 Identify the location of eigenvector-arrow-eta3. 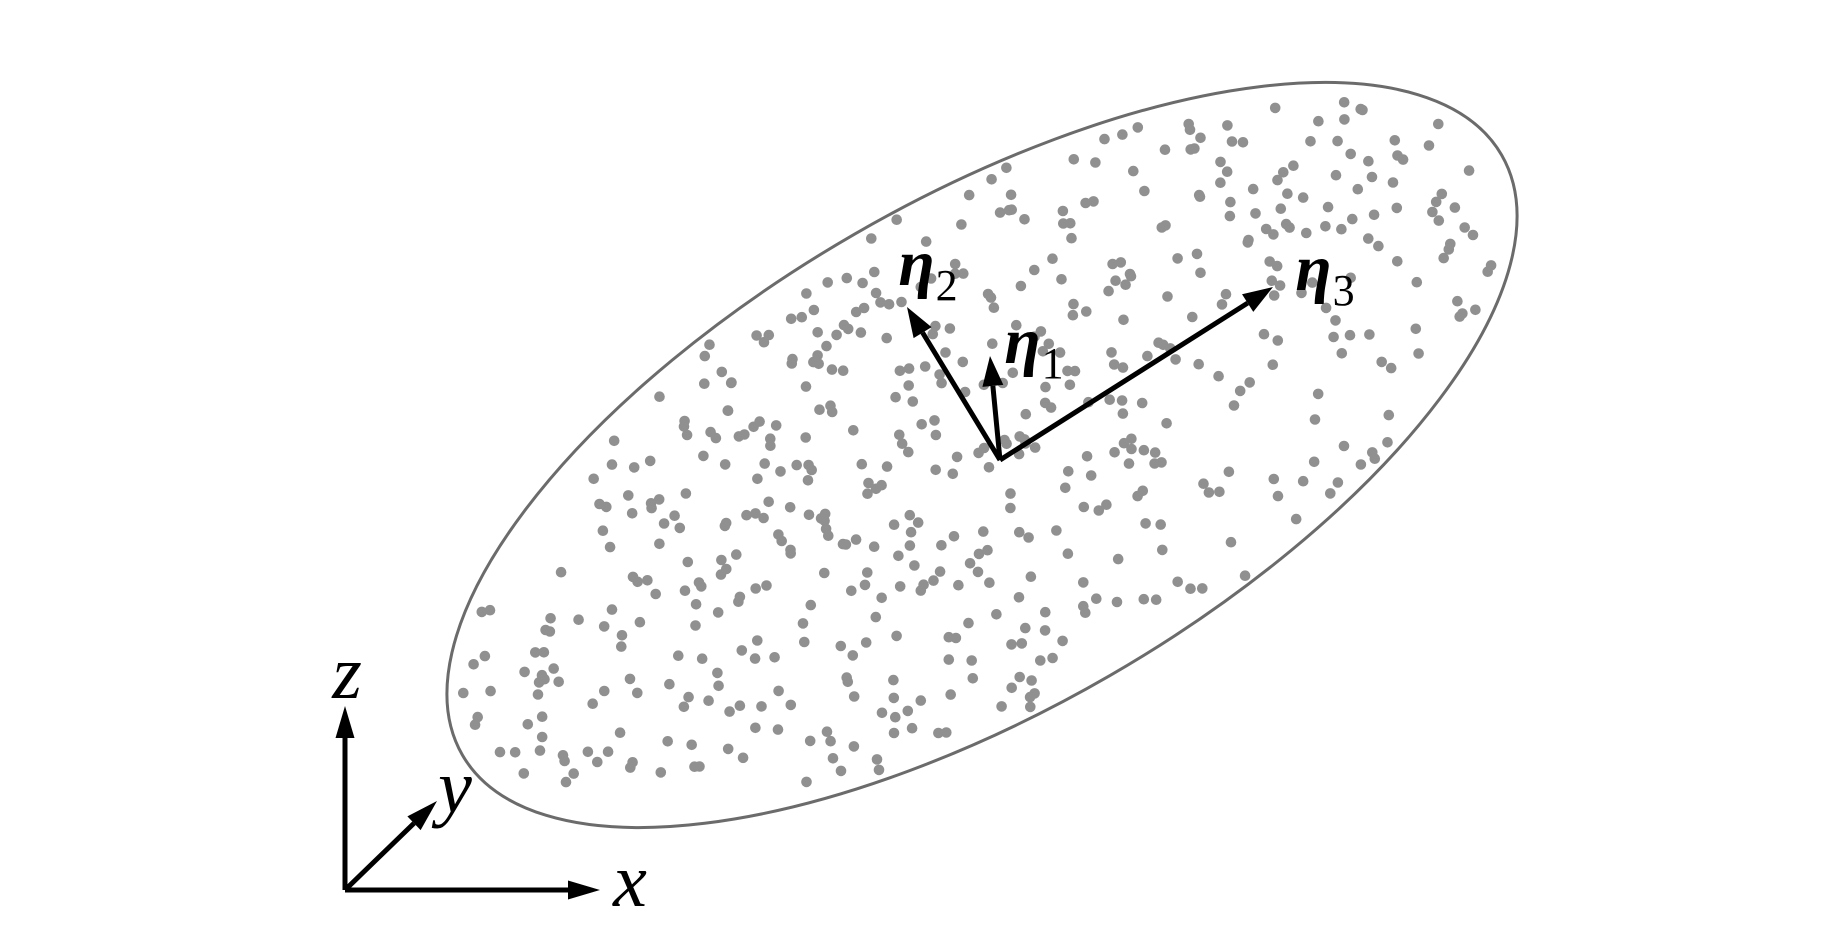
(1135, 375).